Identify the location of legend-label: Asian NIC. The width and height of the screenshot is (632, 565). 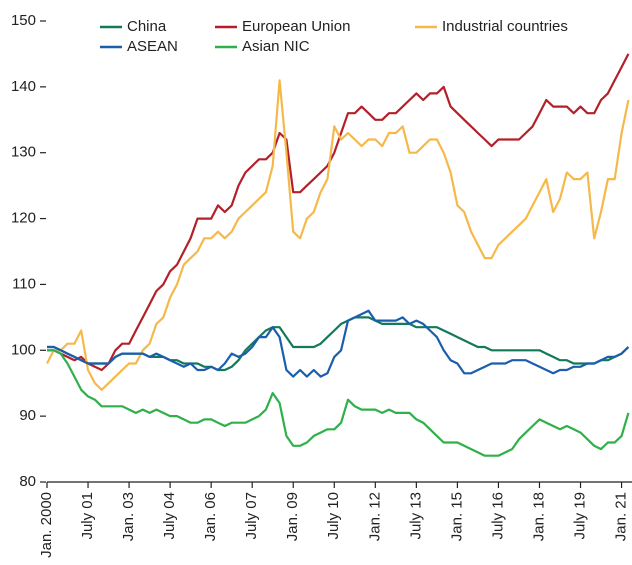
(276, 46).